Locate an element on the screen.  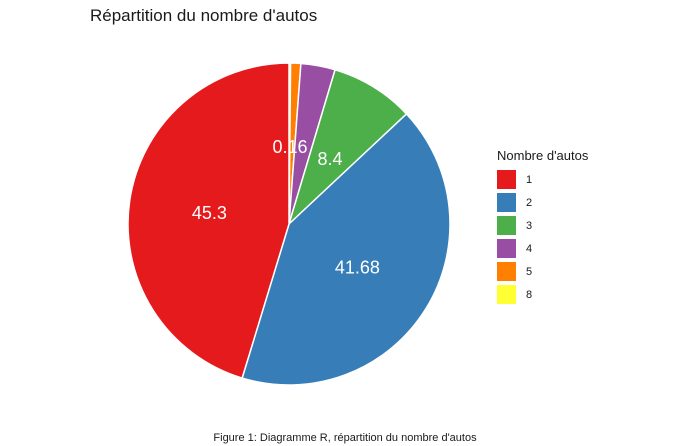
legend-item-5: 5 is located at coordinates (542, 271).